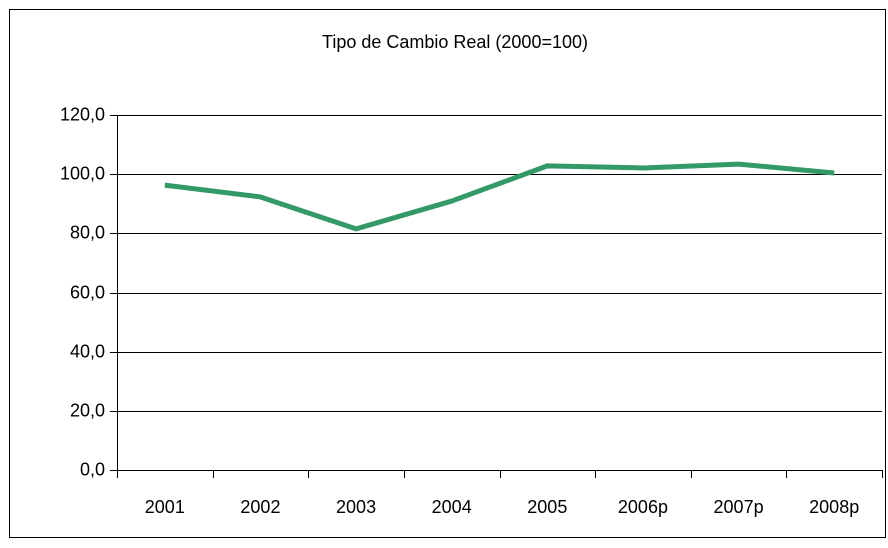 The image size is (888, 548). Describe the element at coordinates (87, 410) in the screenshot. I see `y-tick-label: 20,0` at that location.